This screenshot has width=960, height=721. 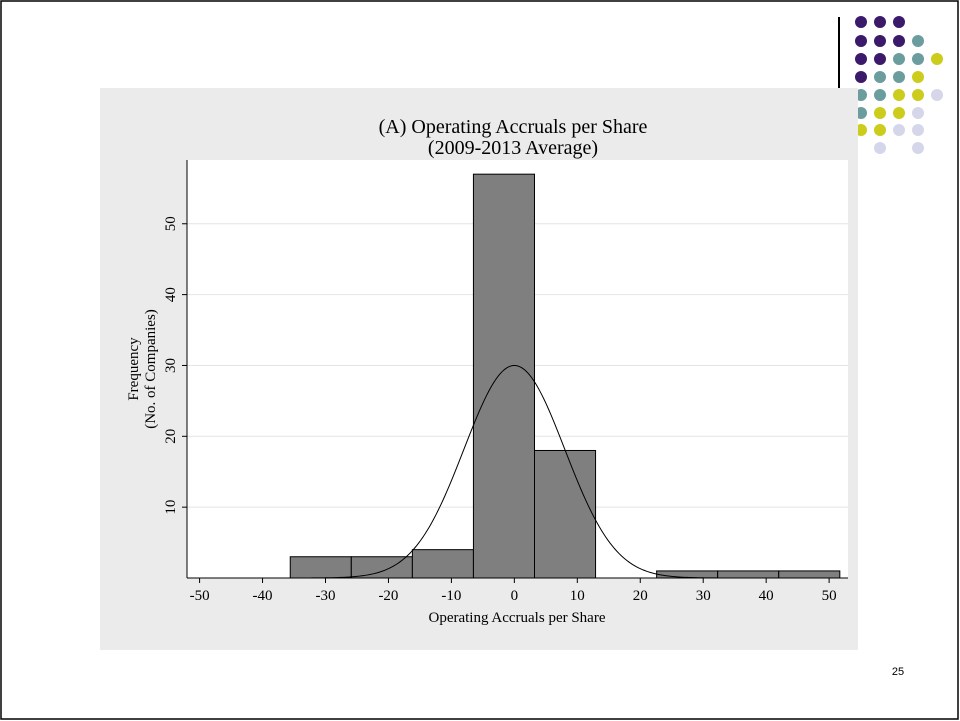 I want to click on x-tick-label: -50, so click(x=200, y=596).